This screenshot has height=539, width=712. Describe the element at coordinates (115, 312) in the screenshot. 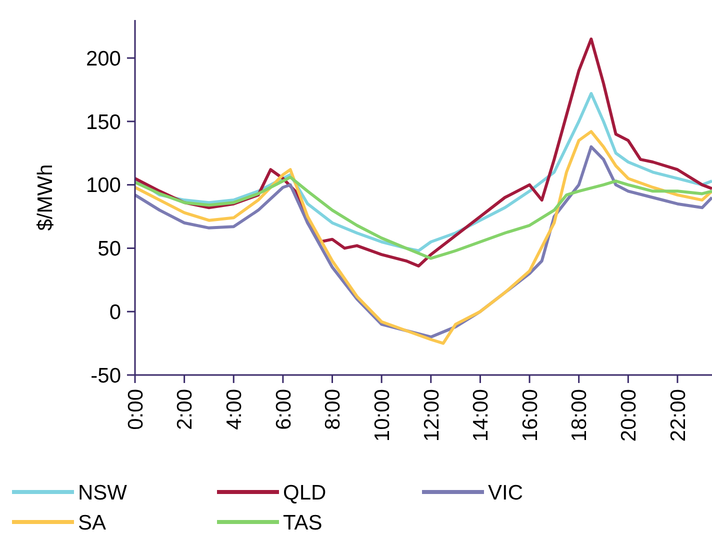

I see `y-tick-label: 0` at that location.